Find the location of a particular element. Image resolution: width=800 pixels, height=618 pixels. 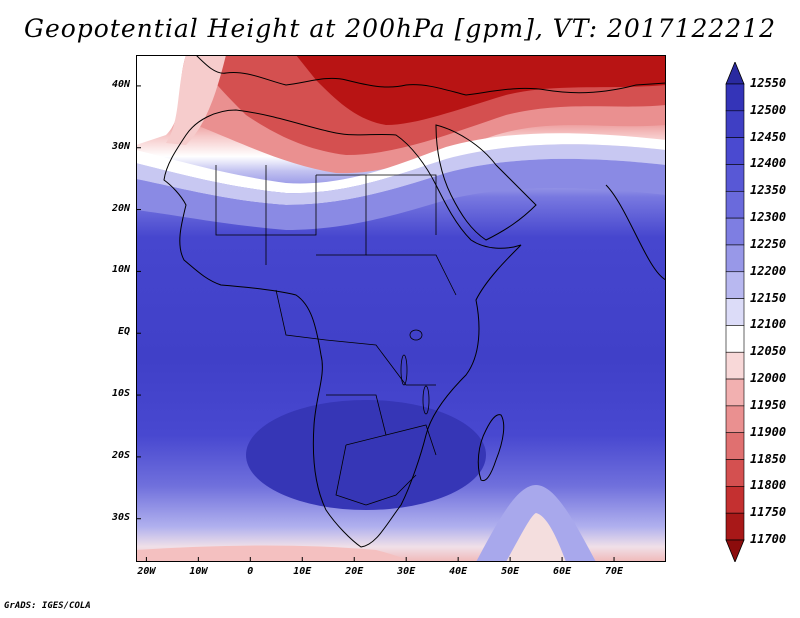

colorbar-level-label: 11850 is located at coordinates (768, 458).